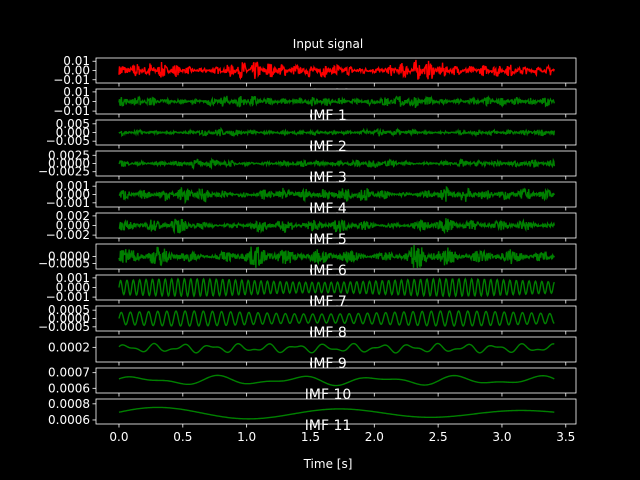 This screenshot has width=640, height=480. Describe the element at coordinates (328, 464) in the screenshot. I see `x-axis-title: Time [s]` at that location.